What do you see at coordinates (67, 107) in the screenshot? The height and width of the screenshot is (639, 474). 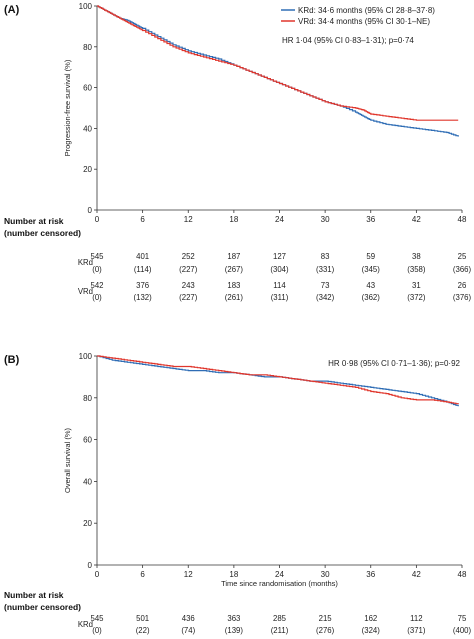 I see `y-axis-label: Progression-free survival (%)` at bounding box center [67, 107].